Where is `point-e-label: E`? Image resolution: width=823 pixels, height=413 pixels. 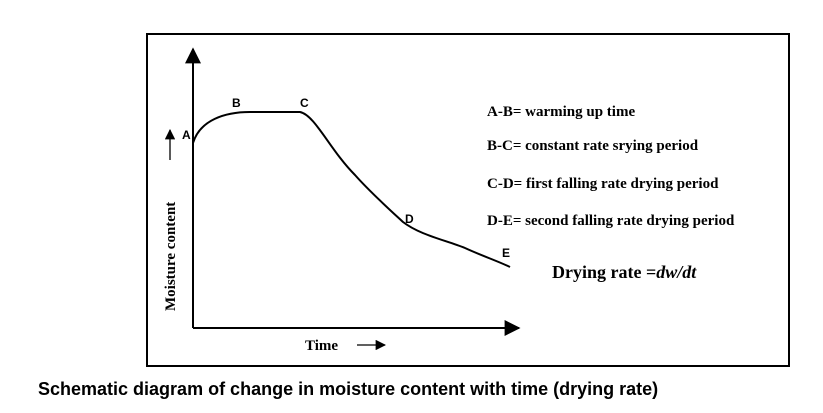
point-e-label: E is located at coordinates (506, 253).